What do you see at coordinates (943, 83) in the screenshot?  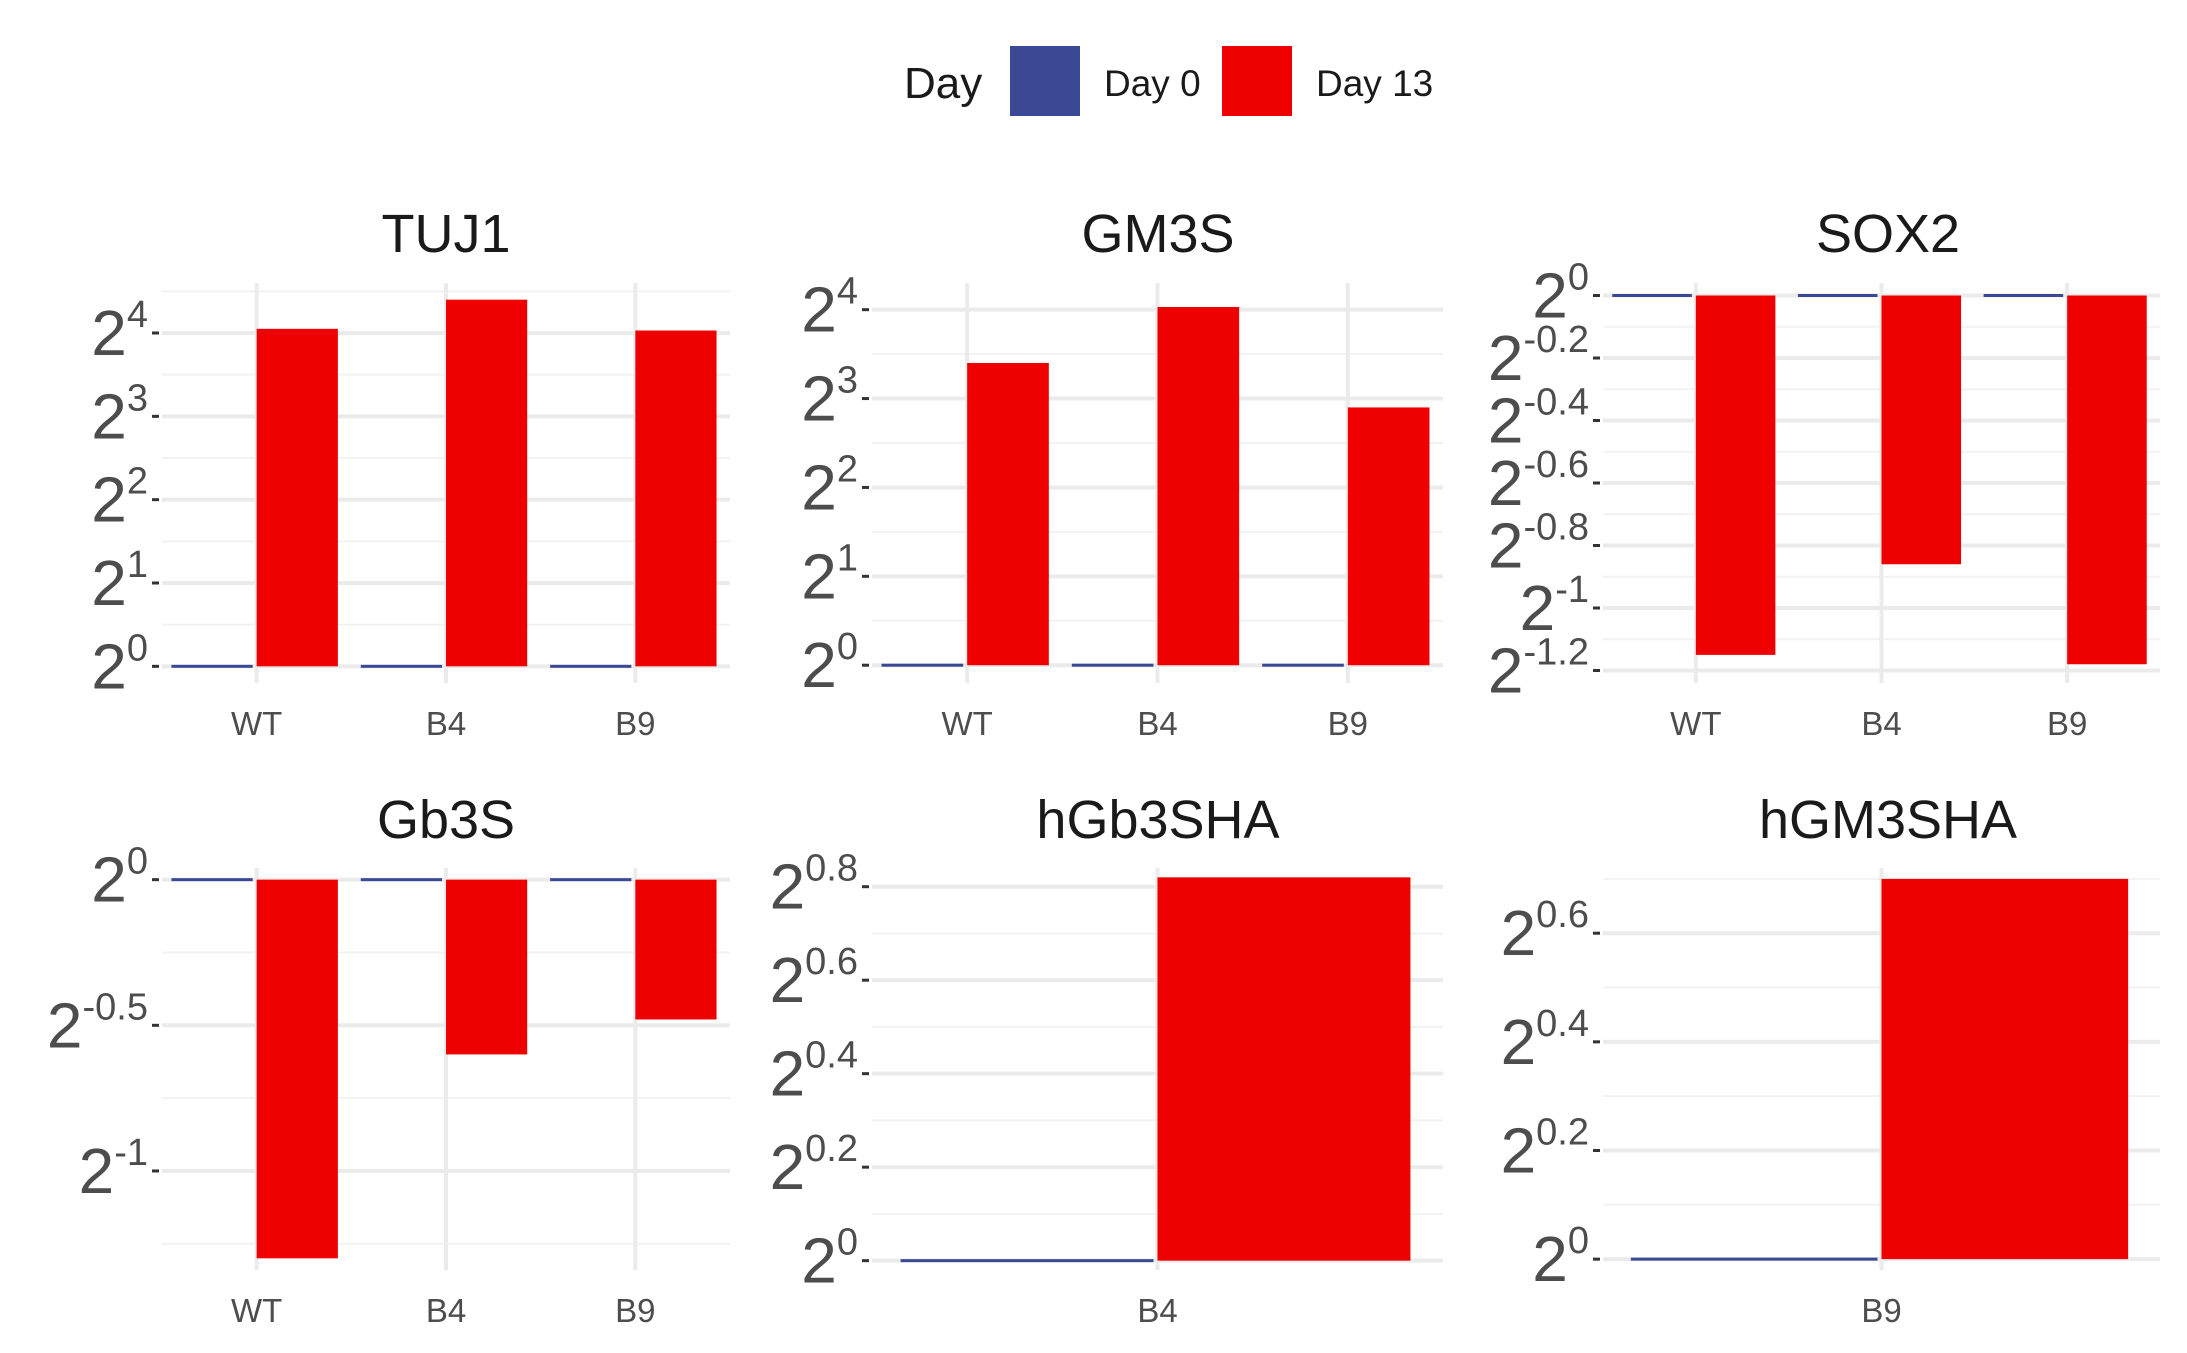 I see `legend-title: Day` at bounding box center [943, 83].